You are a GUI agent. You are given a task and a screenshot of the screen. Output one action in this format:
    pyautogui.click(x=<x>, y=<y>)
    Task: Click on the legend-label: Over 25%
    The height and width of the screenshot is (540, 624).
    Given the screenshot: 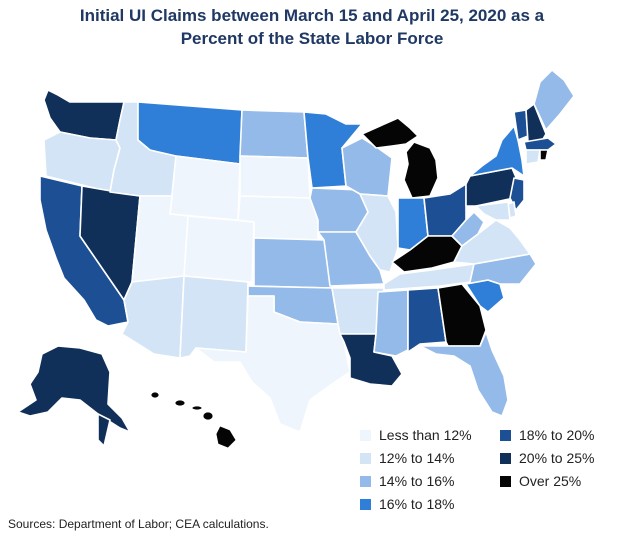 What is the action you would take?
    pyautogui.click(x=550, y=481)
    